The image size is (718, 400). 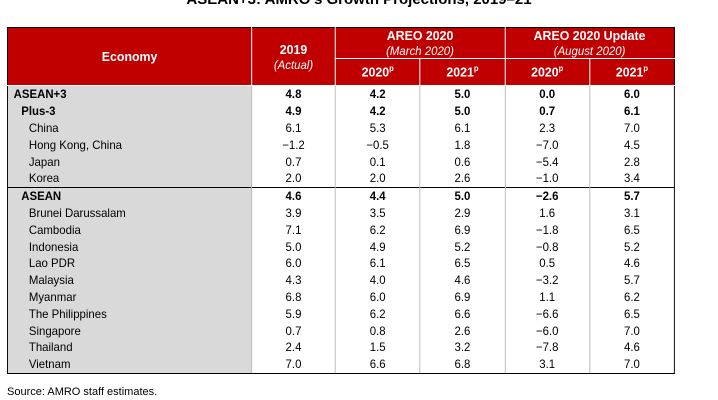 What do you see at coordinates (129, 56) in the screenshot?
I see `header-economy: Economy` at bounding box center [129, 56].